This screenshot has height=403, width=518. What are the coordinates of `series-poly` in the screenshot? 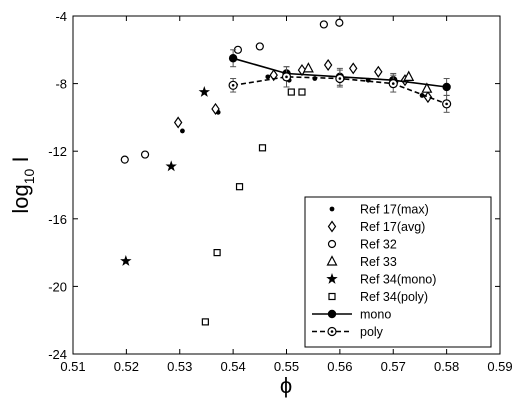 It's located at (340, 89).